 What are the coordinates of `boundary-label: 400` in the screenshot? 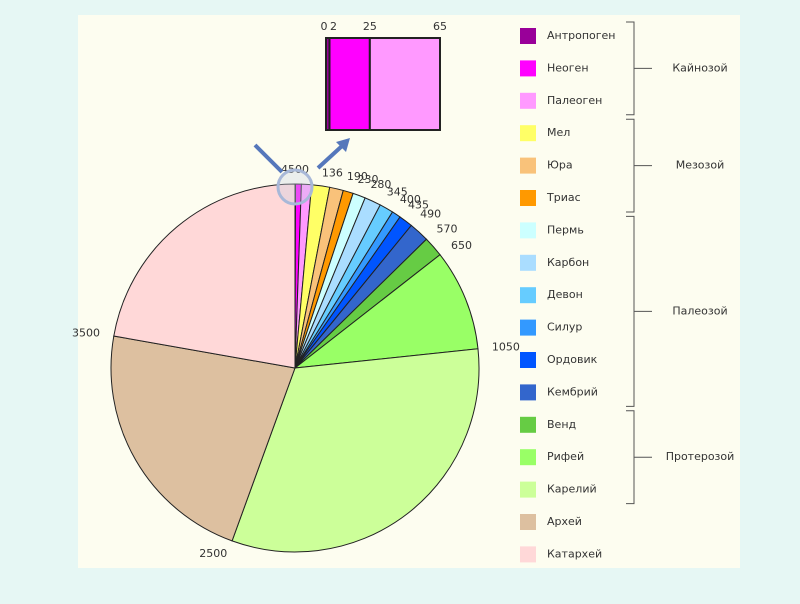 It's located at (410, 199).